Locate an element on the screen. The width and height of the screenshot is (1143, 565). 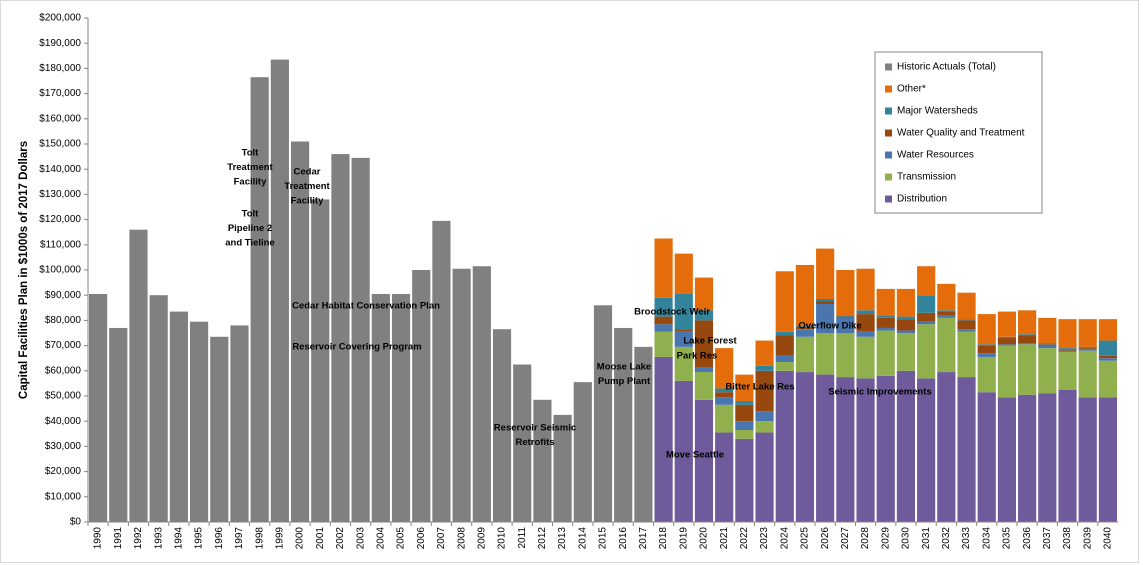
x-tick-label: 2024 is located at coordinates (784, 538).